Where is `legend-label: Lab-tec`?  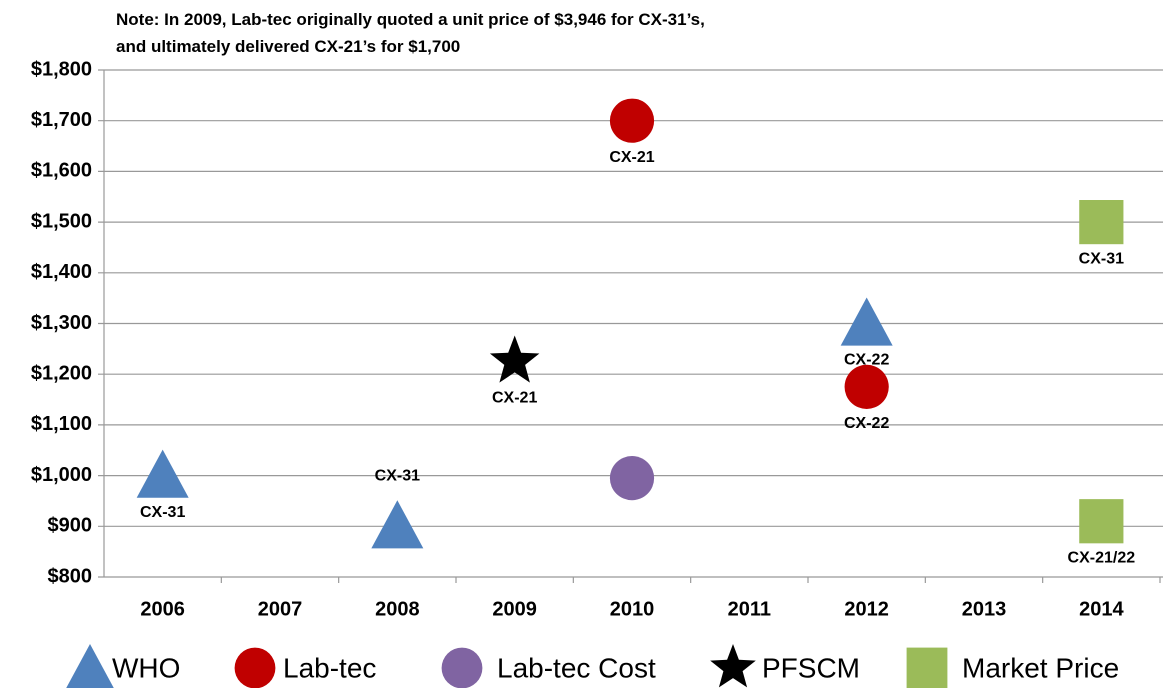 legend-label: Lab-tec is located at coordinates (329, 667).